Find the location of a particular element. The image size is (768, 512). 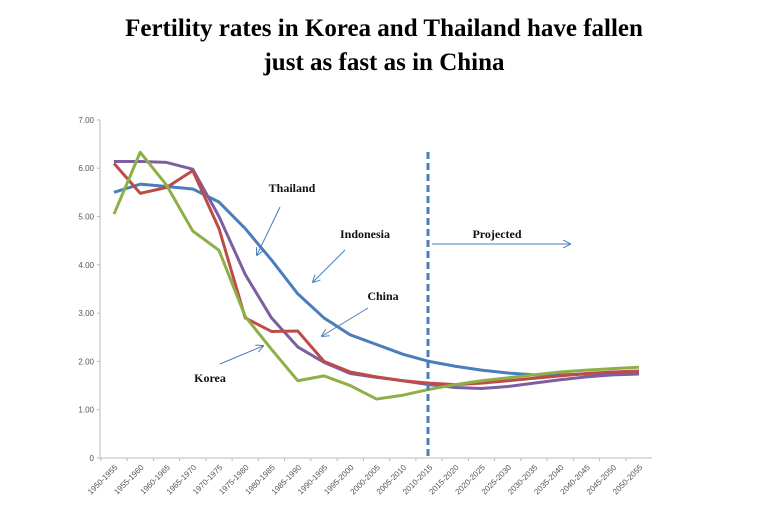

annotation-arrow-korea is located at coordinates (241, 355).